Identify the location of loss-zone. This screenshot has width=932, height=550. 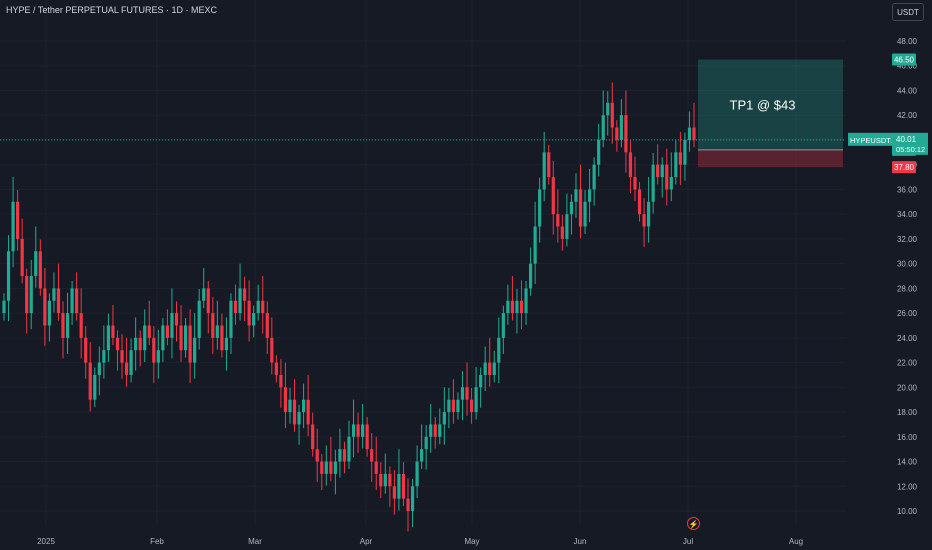
(770, 158).